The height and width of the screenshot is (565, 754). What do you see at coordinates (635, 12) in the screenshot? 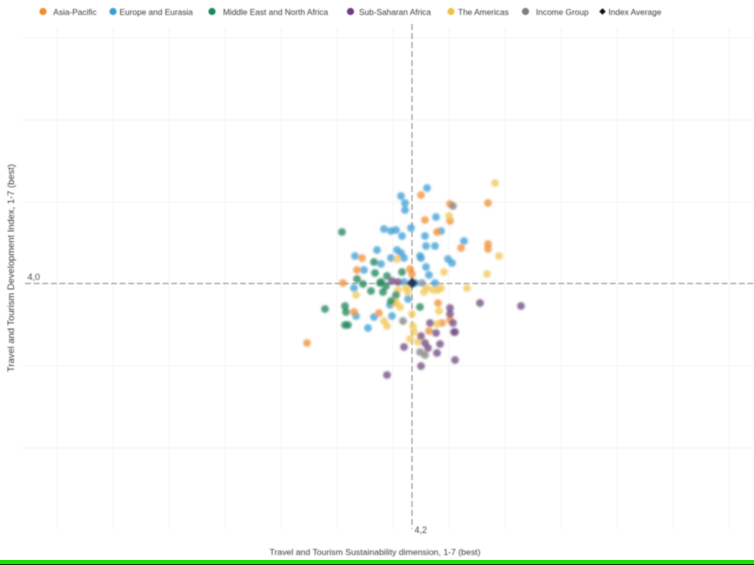
I see `svg-text: Index Average` at bounding box center [635, 12].